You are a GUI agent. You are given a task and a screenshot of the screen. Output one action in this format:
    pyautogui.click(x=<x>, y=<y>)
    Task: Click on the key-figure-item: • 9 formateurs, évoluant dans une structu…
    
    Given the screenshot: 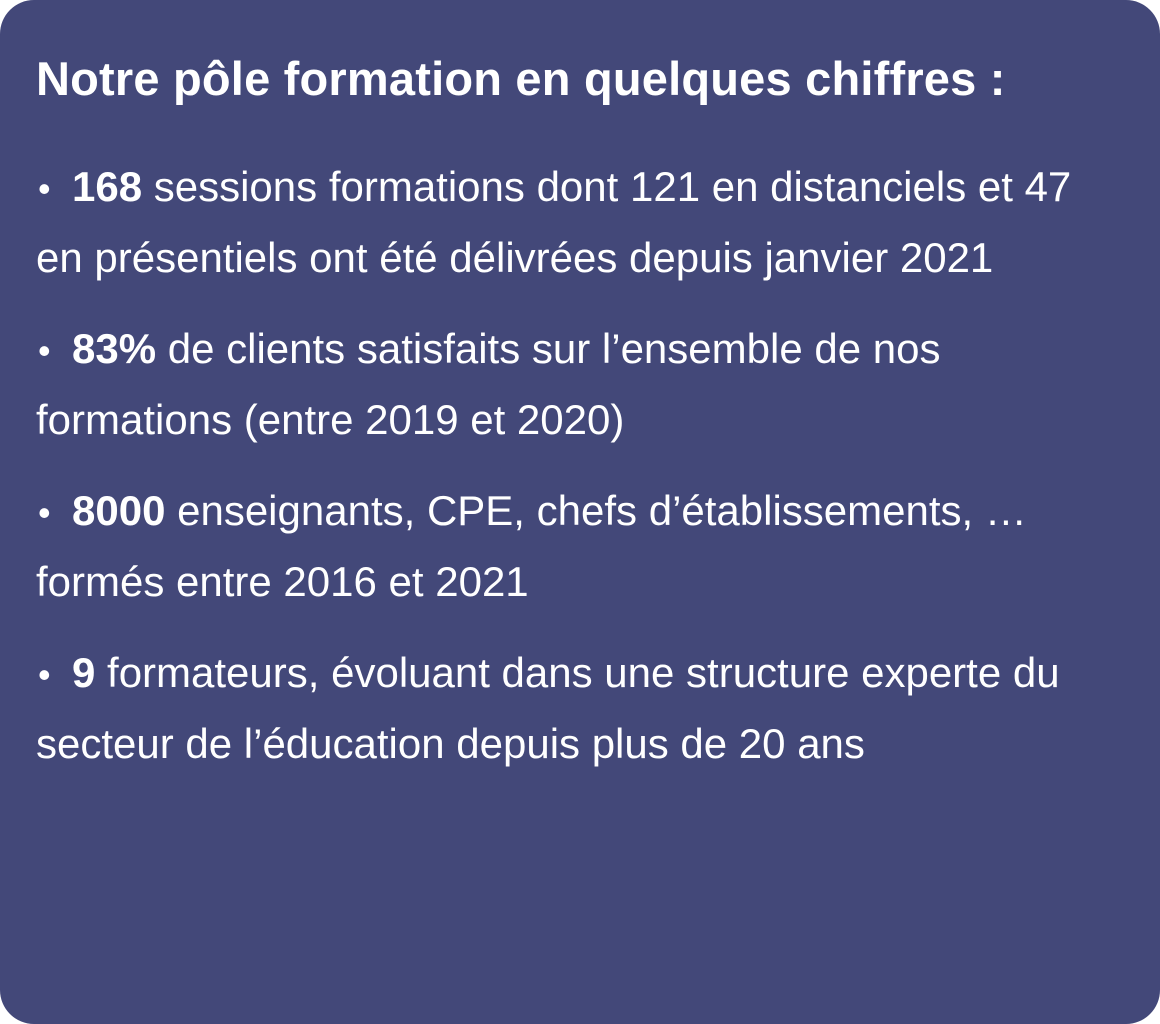 What is the action you would take?
    pyautogui.click(x=581, y=708)
    